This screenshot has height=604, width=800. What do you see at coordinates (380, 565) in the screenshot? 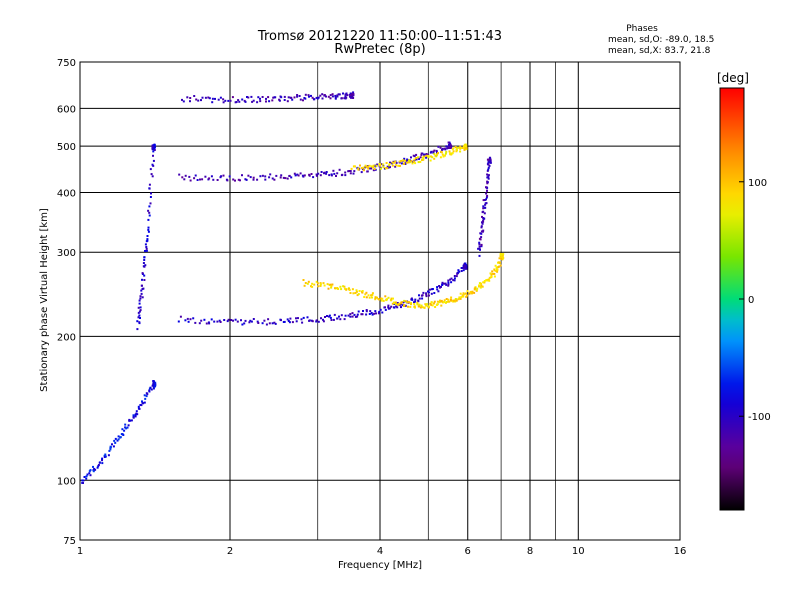
I see `x-axis-label: Frequency [MHz]` at bounding box center [380, 565].